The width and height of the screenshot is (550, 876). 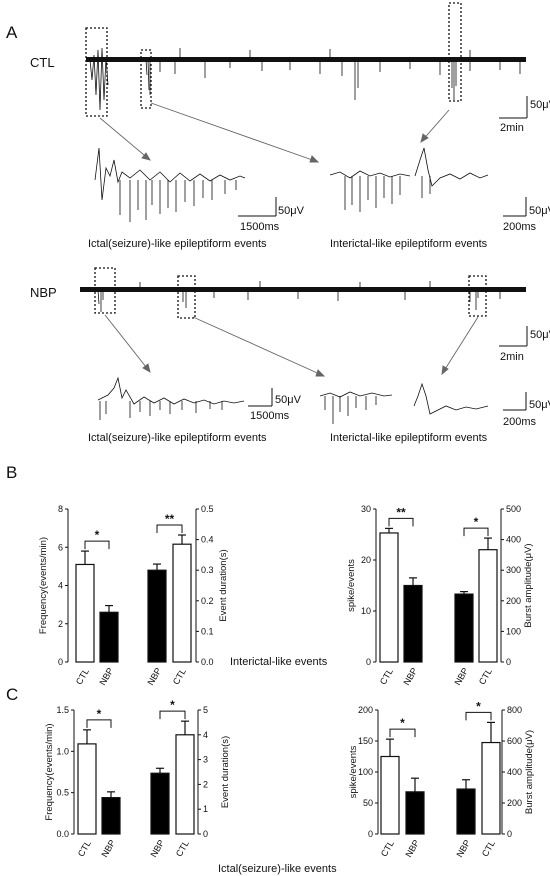 I want to click on ctl-main-scalebar, so click(x=513, y=107).